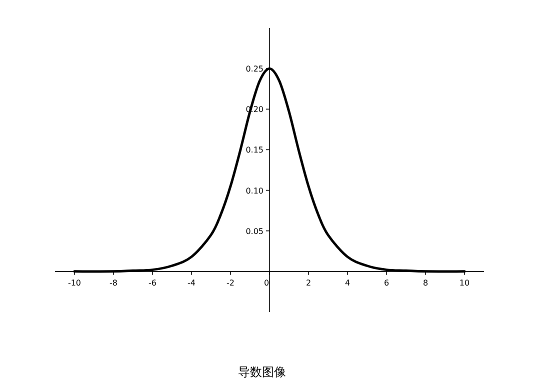 The width and height of the screenshot is (533, 385). Describe the element at coordinates (262, 372) in the screenshot. I see `text: 导数图像` at that location.